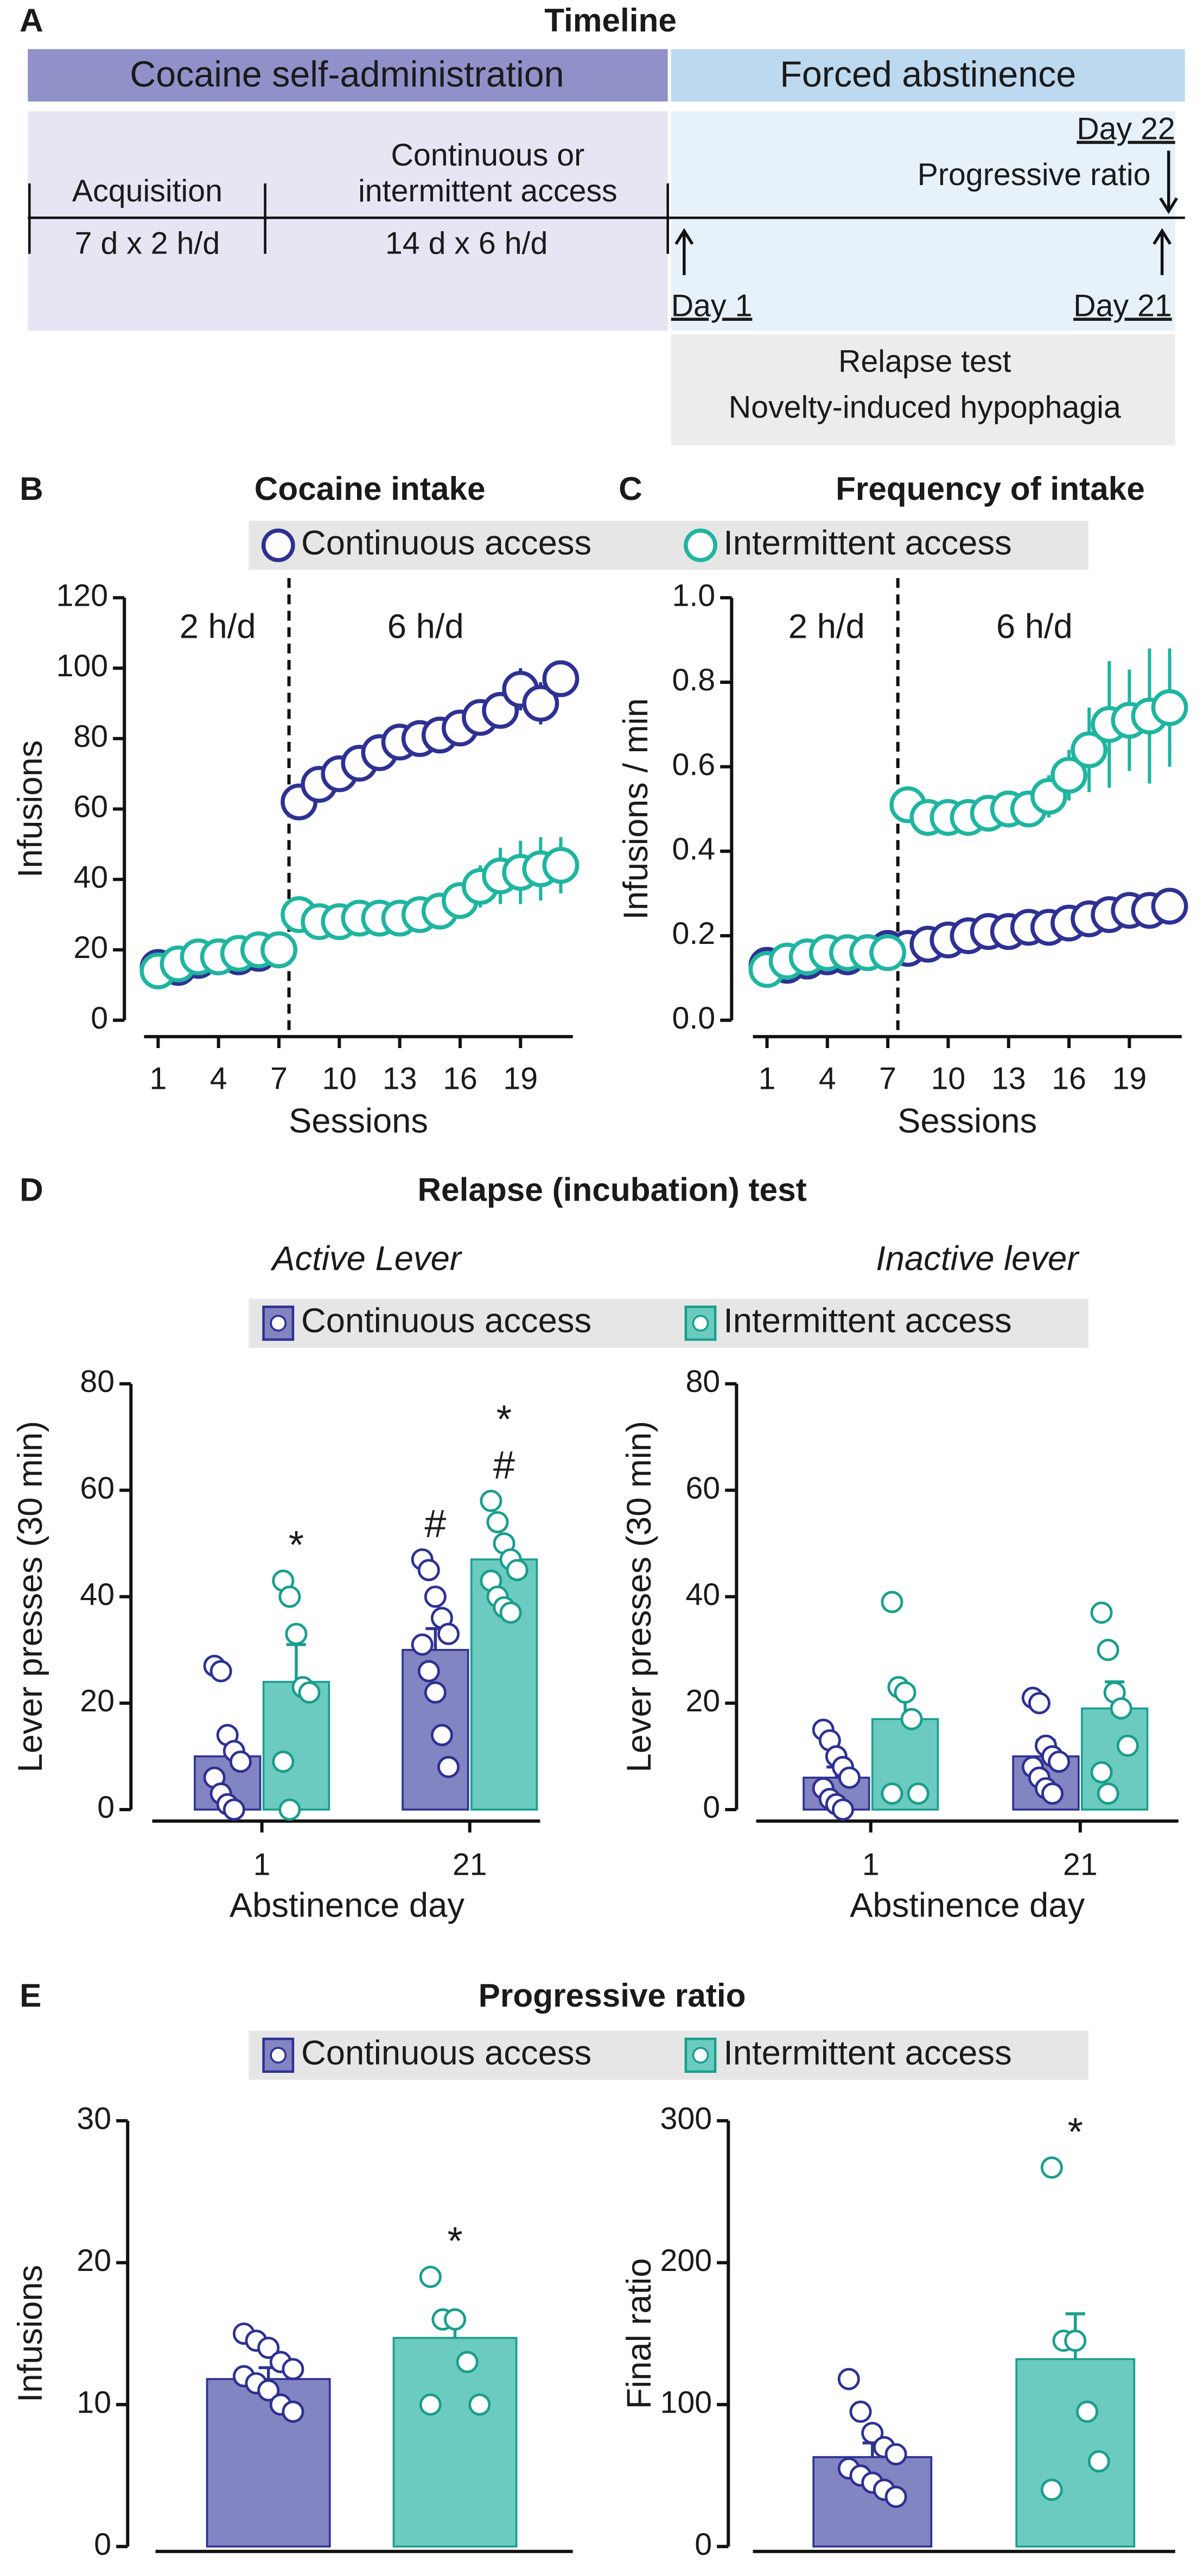  What do you see at coordinates (94, 2402) in the screenshot?
I see `y-tick-label: 10` at bounding box center [94, 2402].